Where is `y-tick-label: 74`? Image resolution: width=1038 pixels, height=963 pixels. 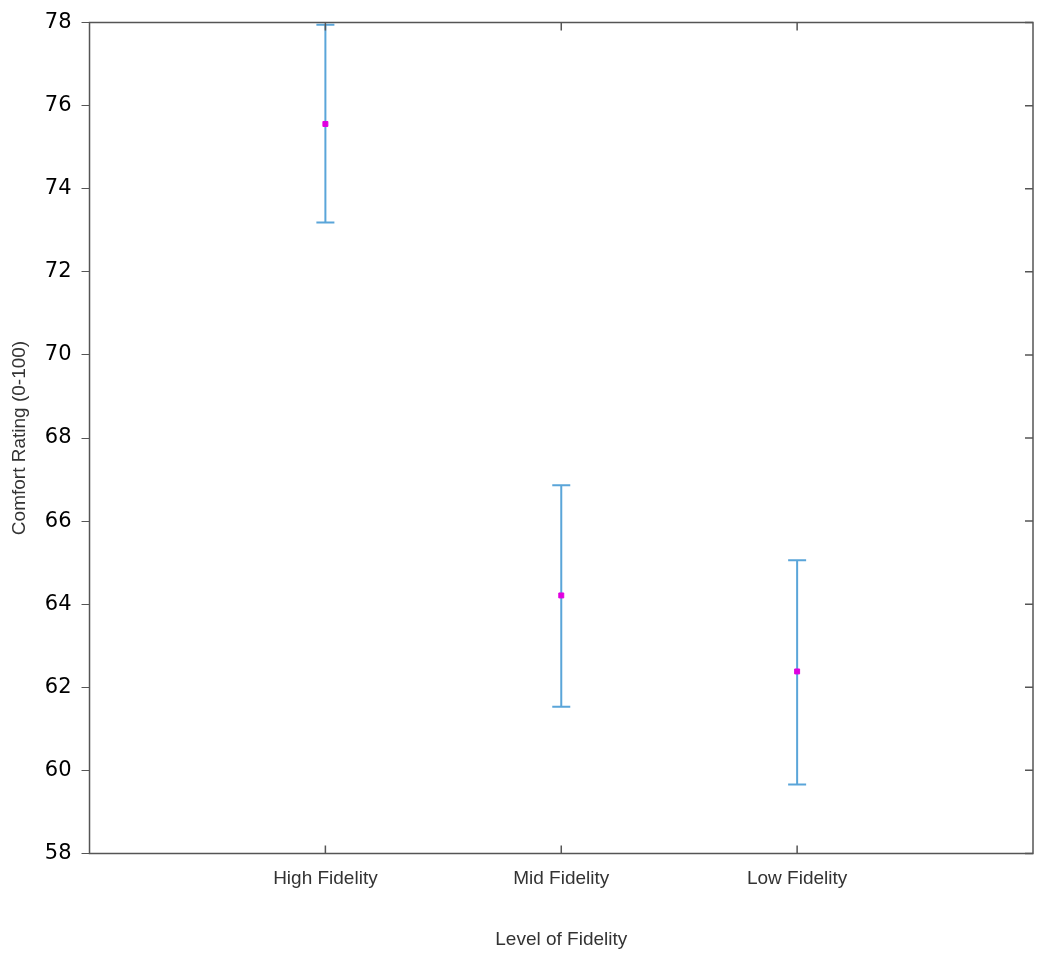 y-tick-label: 74 is located at coordinates (58, 187).